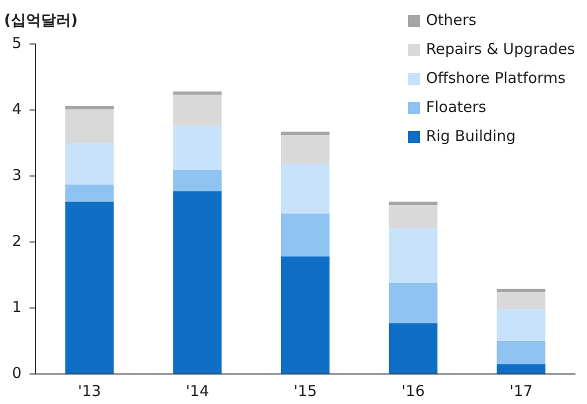 The image size is (587, 404). What do you see at coordinates (500, 49) in the screenshot?
I see `legend-label: Repairs & Upgrades` at bounding box center [500, 49].